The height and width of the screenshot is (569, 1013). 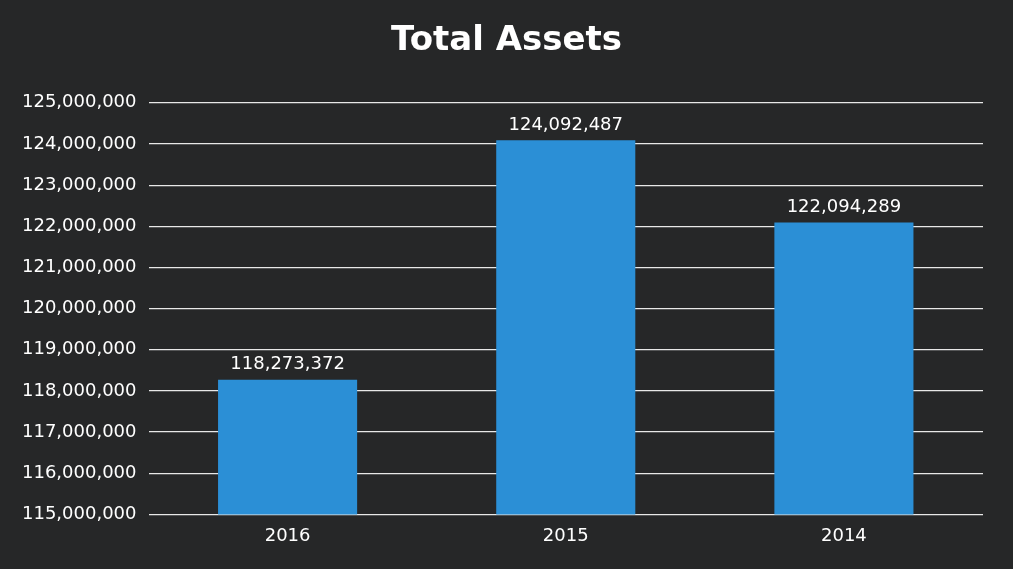 I want to click on chart-title: Total Assets, so click(x=506, y=38).